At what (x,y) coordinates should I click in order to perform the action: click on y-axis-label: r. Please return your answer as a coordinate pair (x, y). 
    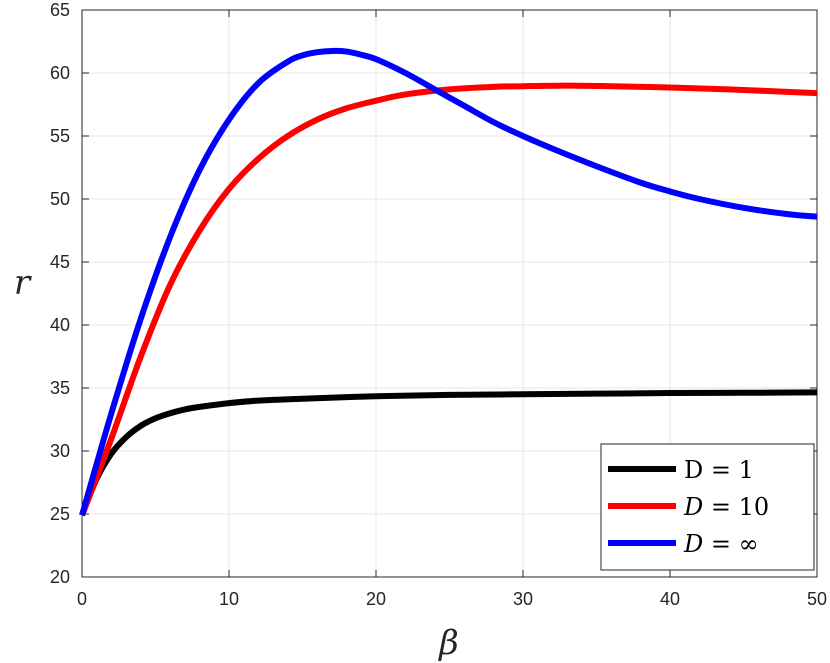
    Looking at the image, I should click on (23, 283).